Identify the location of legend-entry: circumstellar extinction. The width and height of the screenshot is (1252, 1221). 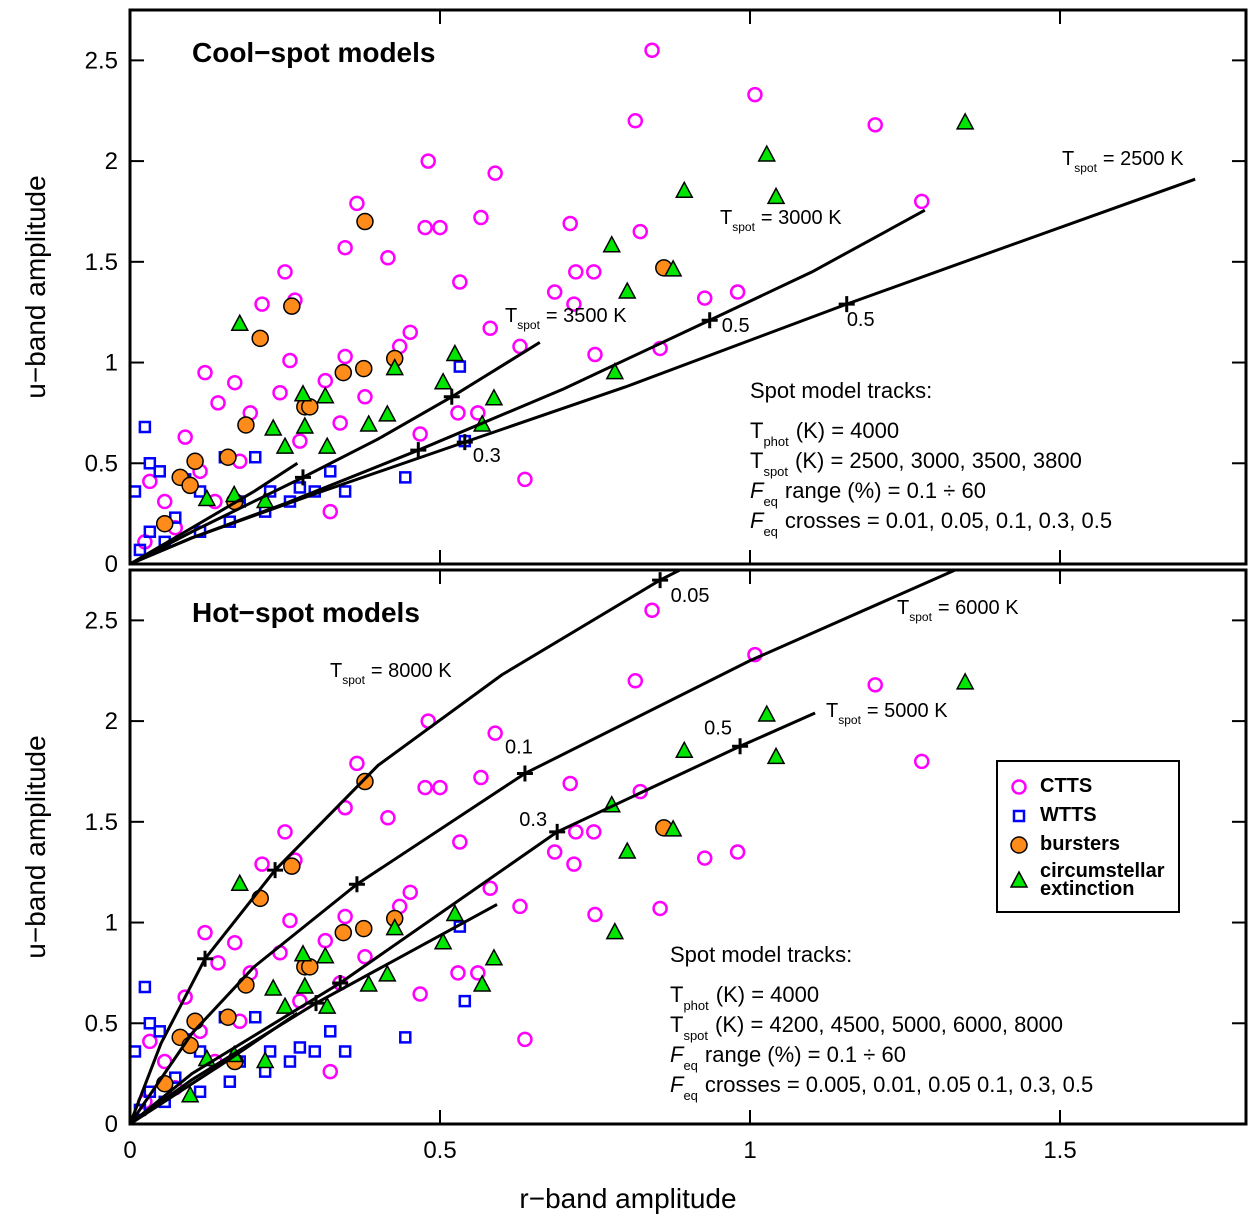
(1088, 880).